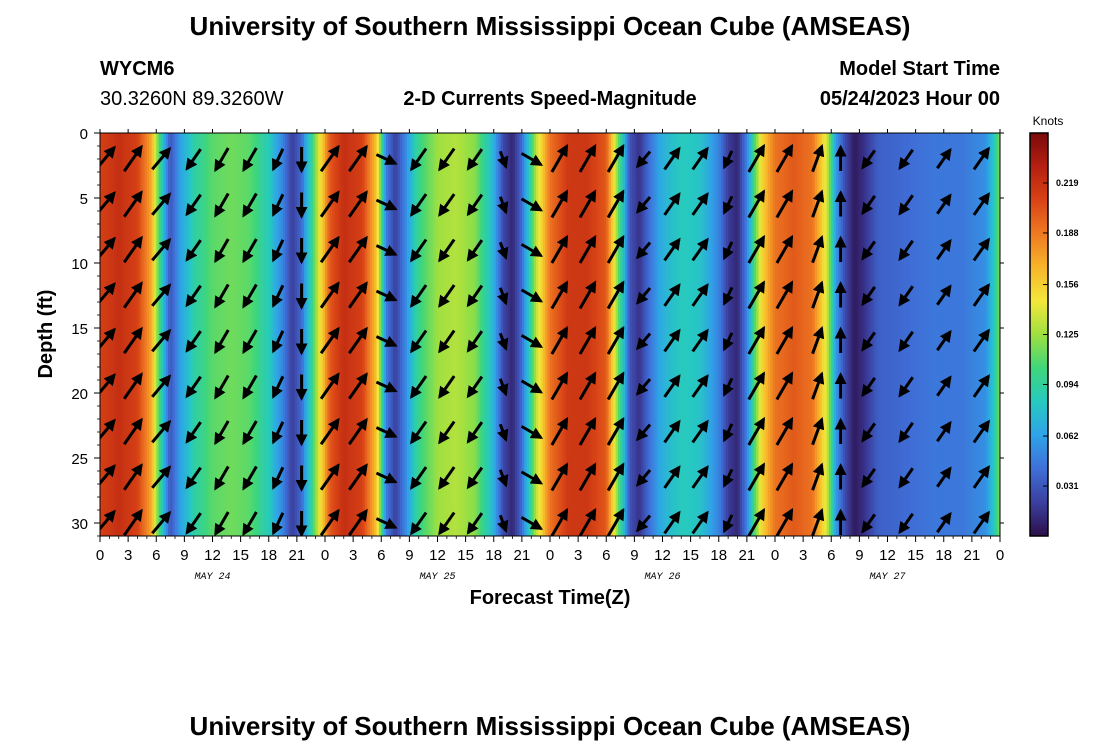  What do you see at coordinates (84, 199) in the screenshot?
I see `y-tick-label: 5` at bounding box center [84, 199].